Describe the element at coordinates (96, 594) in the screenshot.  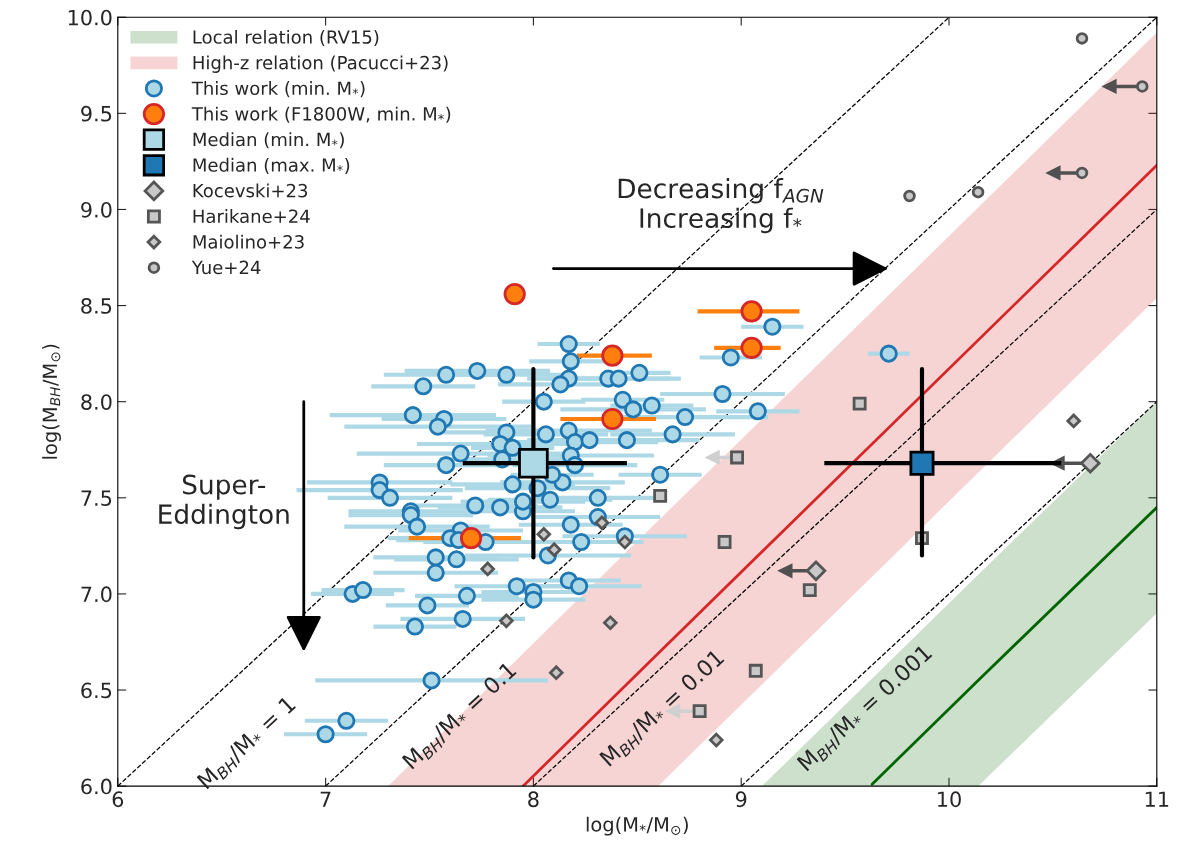
I see `y-tick-label: 7.0` at that location.